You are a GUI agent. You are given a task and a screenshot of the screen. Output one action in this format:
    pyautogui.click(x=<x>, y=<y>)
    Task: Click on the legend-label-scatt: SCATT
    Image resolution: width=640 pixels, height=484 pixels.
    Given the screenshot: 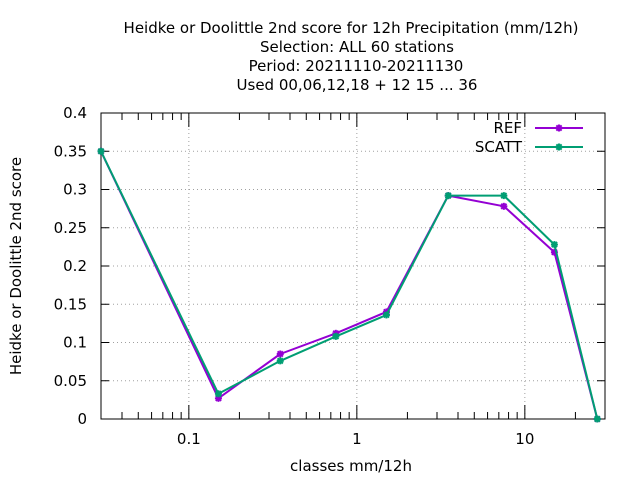 What is the action you would take?
    pyautogui.click(x=499, y=147)
    